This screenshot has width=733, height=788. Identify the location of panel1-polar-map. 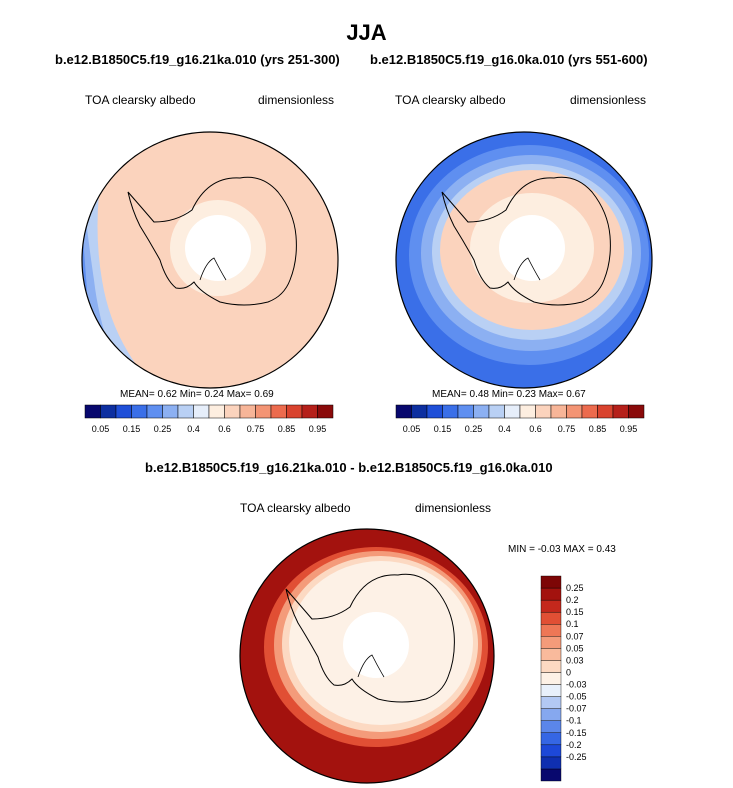
(210, 260).